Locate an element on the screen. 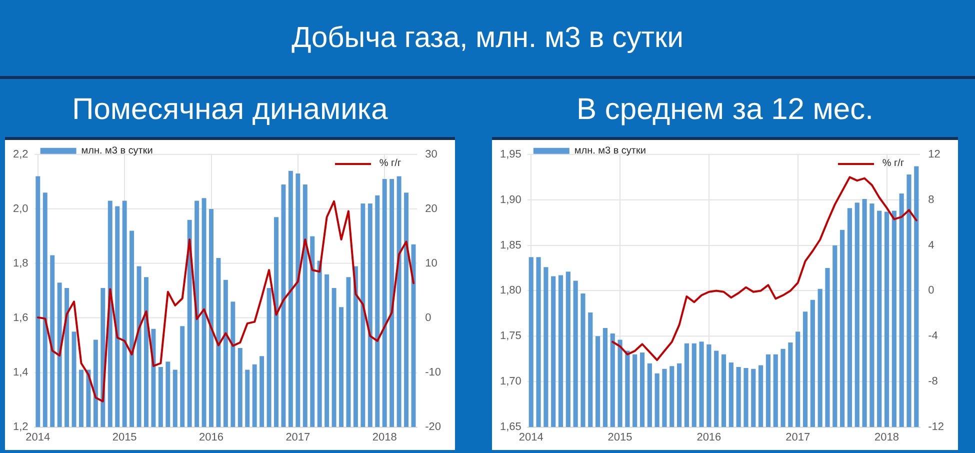 Image resolution: width=975 pixels, height=453 pixels. y-tick-label: 1,85 is located at coordinates (511, 245).